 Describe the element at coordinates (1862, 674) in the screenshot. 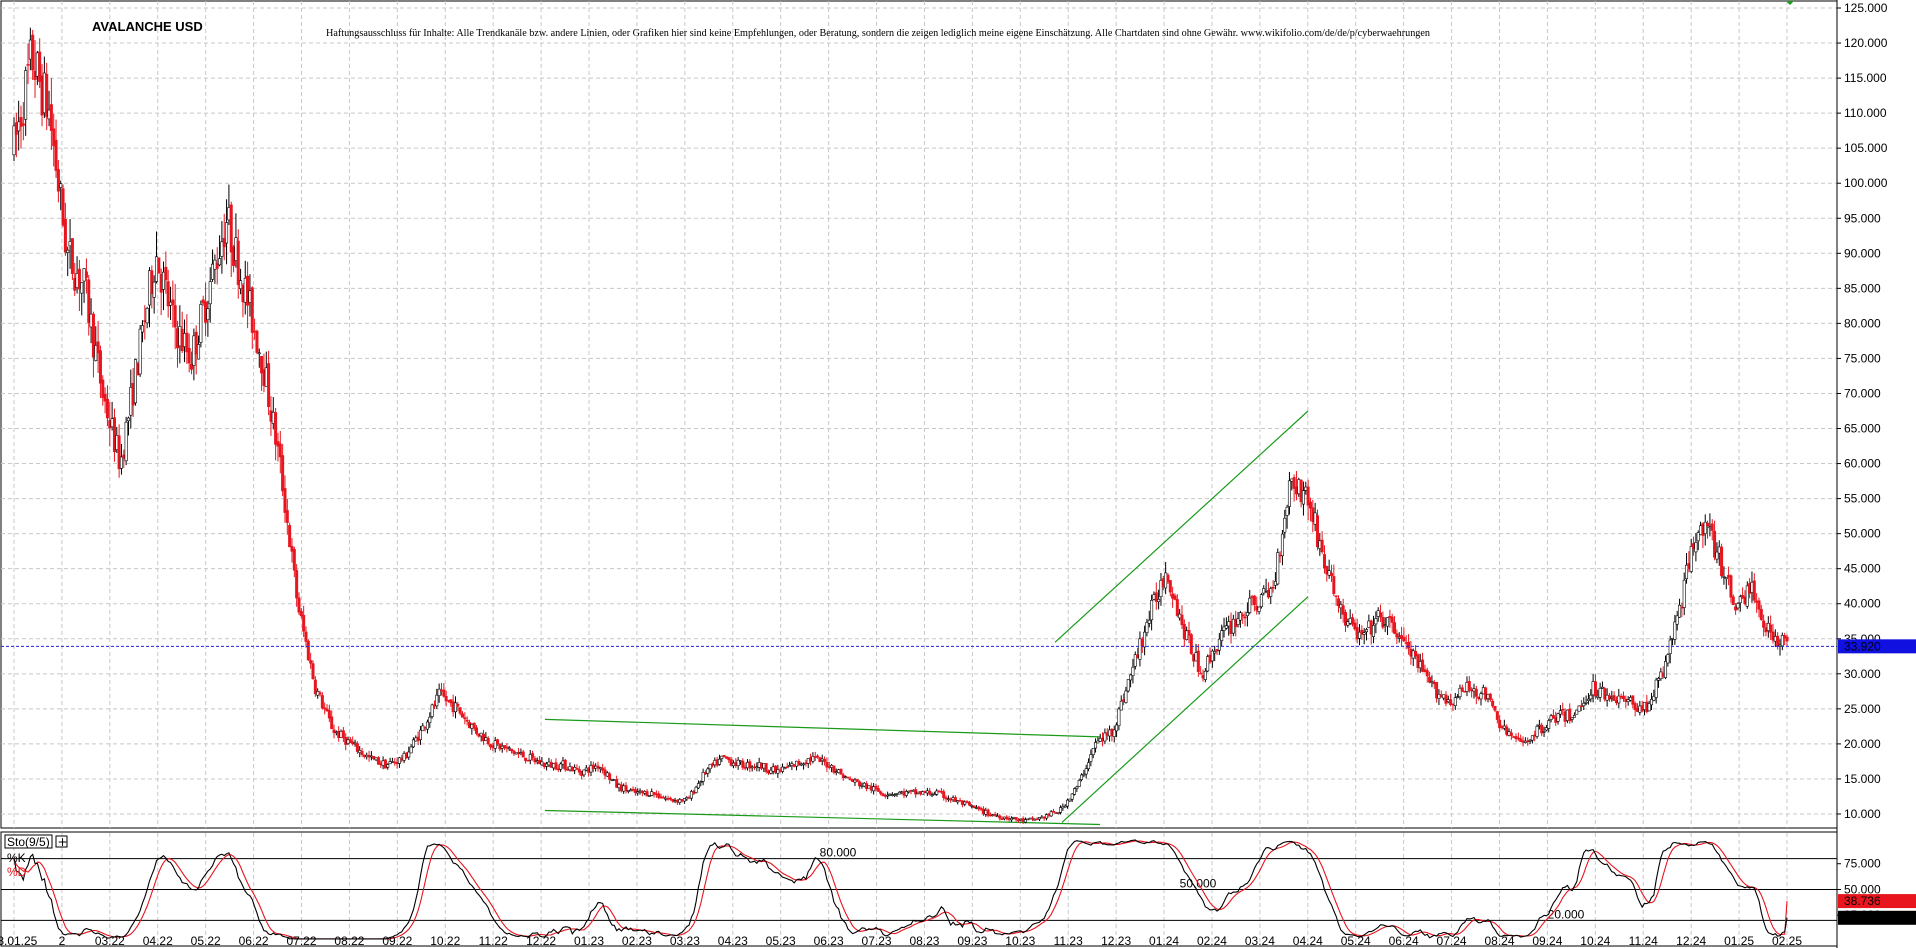

I see `price-tick-label: 30.000` at that location.